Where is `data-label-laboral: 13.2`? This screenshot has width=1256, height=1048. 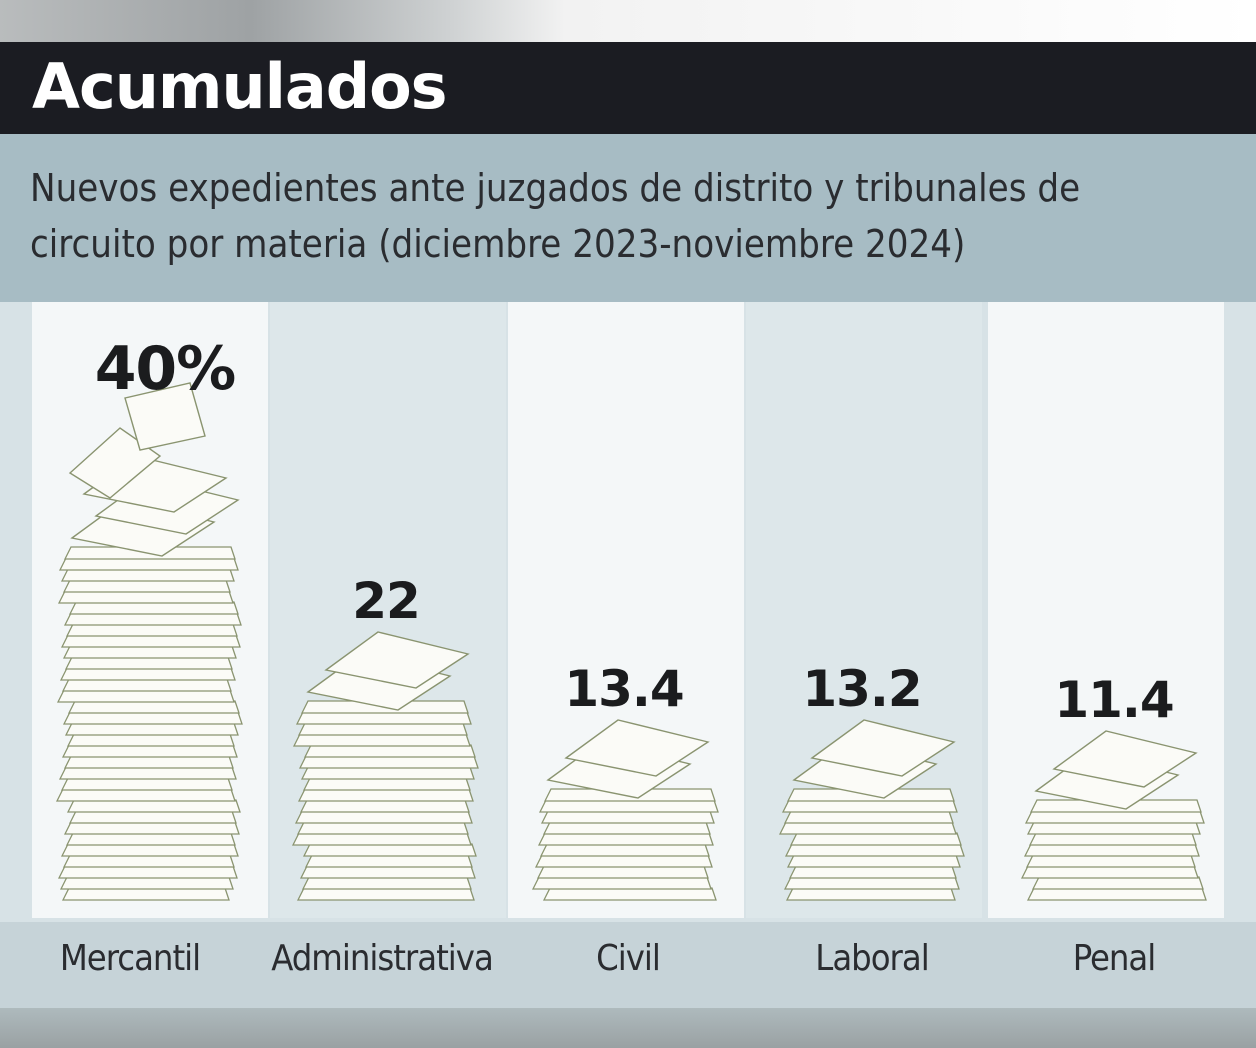
data-label-laboral: 13.2 is located at coordinates (862, 689).